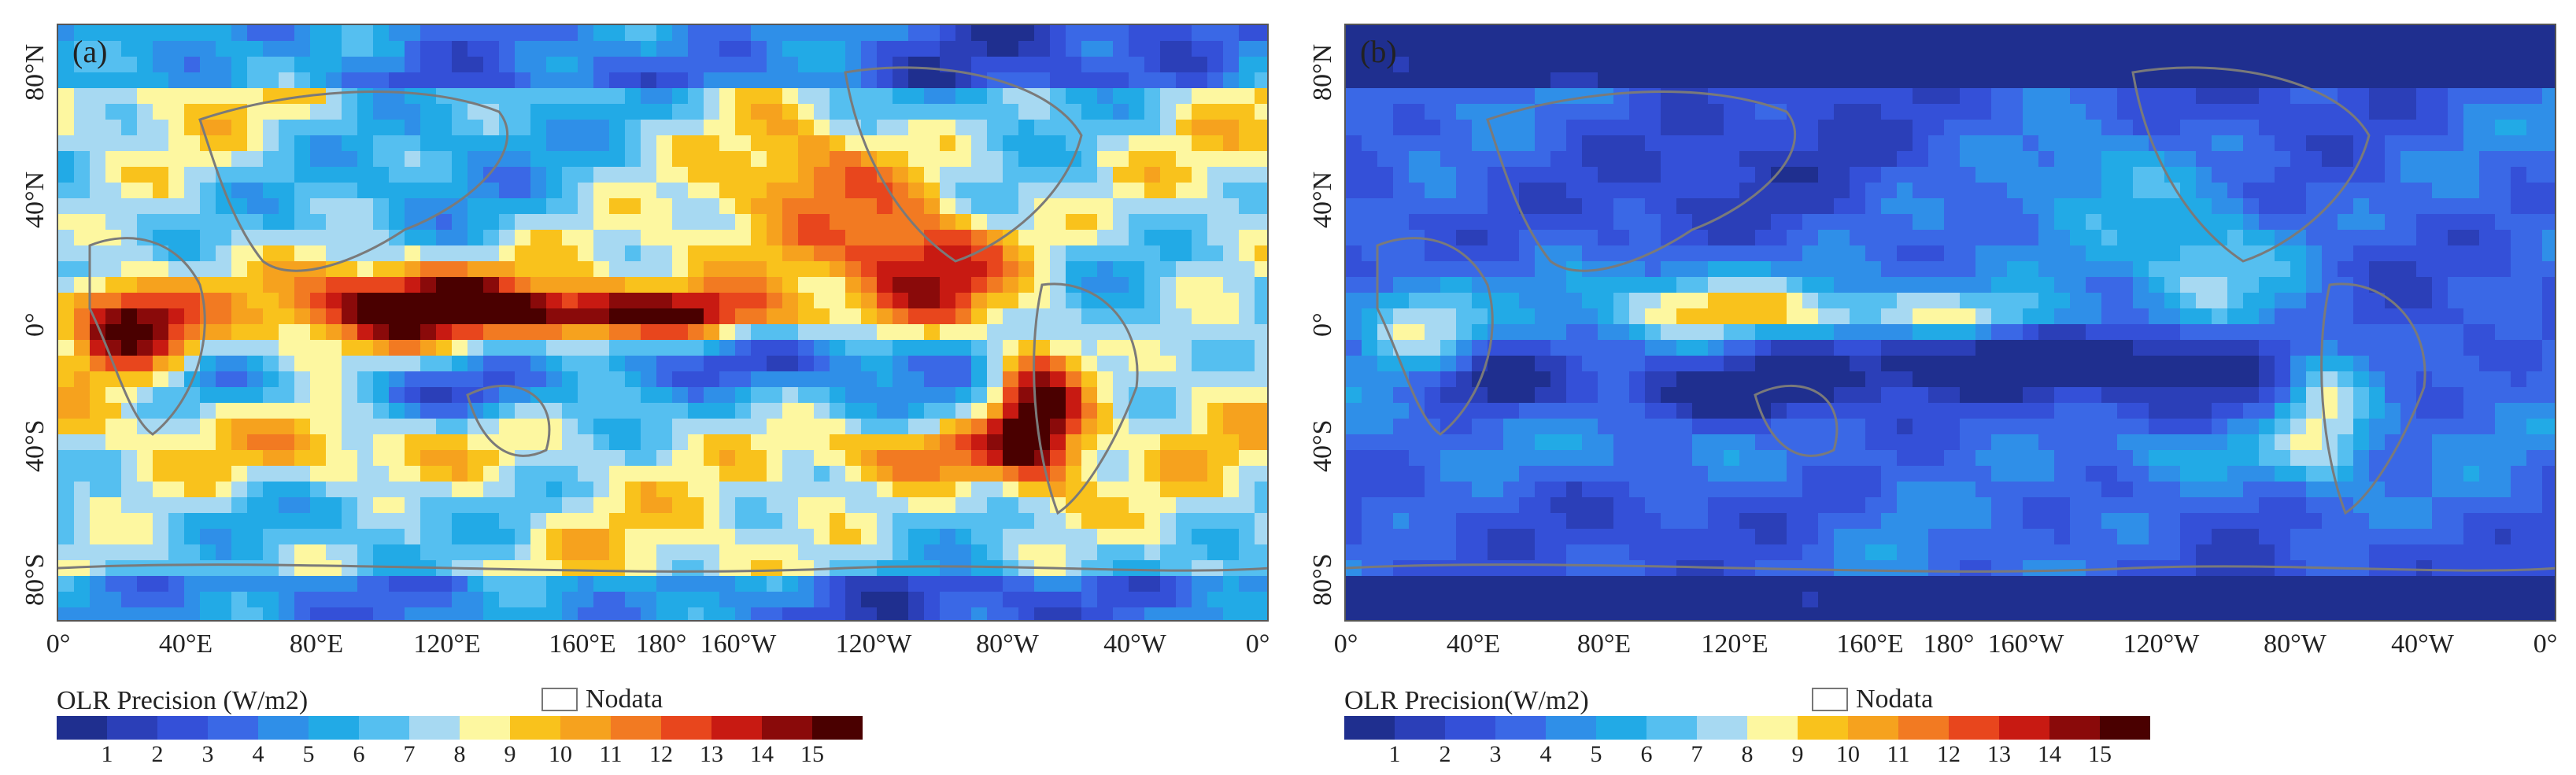  What do you see at coordinates (508, 421) in the screenshot?
I see `coastline` at bounding box center [508, 421].